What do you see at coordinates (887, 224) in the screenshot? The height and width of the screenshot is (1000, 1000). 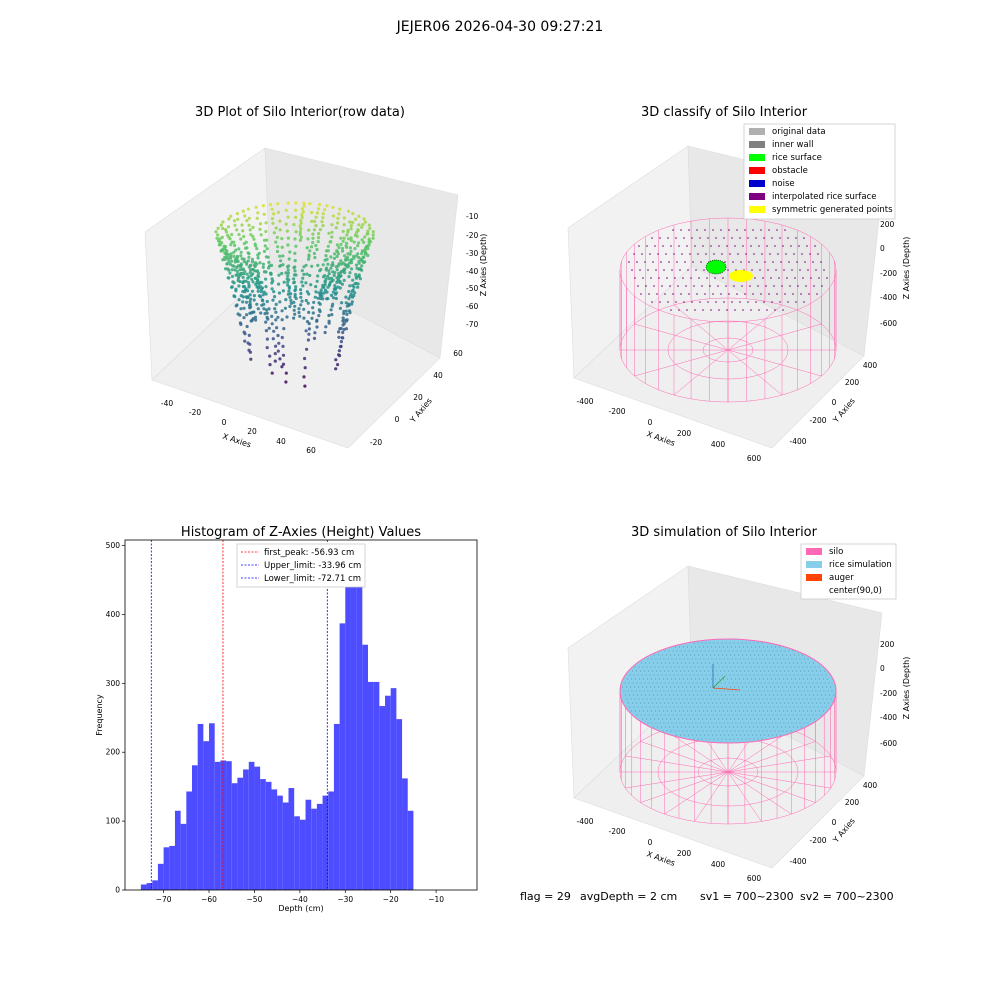 I see `classify-z-tick: 200` at bounding box center [887, 224].